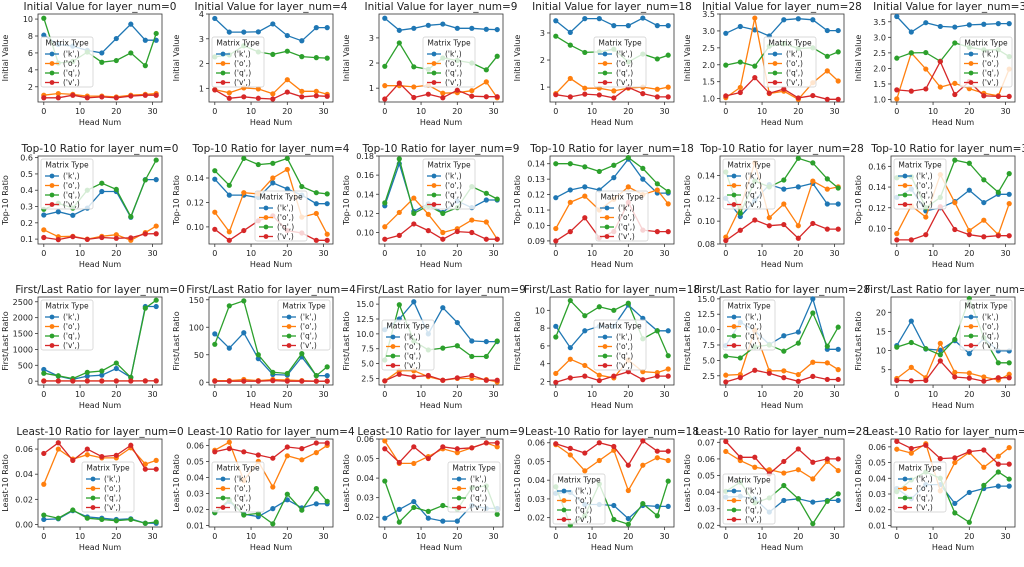  I want to click on y-axis-label: Top-10 Ratio, so click(517, 200).